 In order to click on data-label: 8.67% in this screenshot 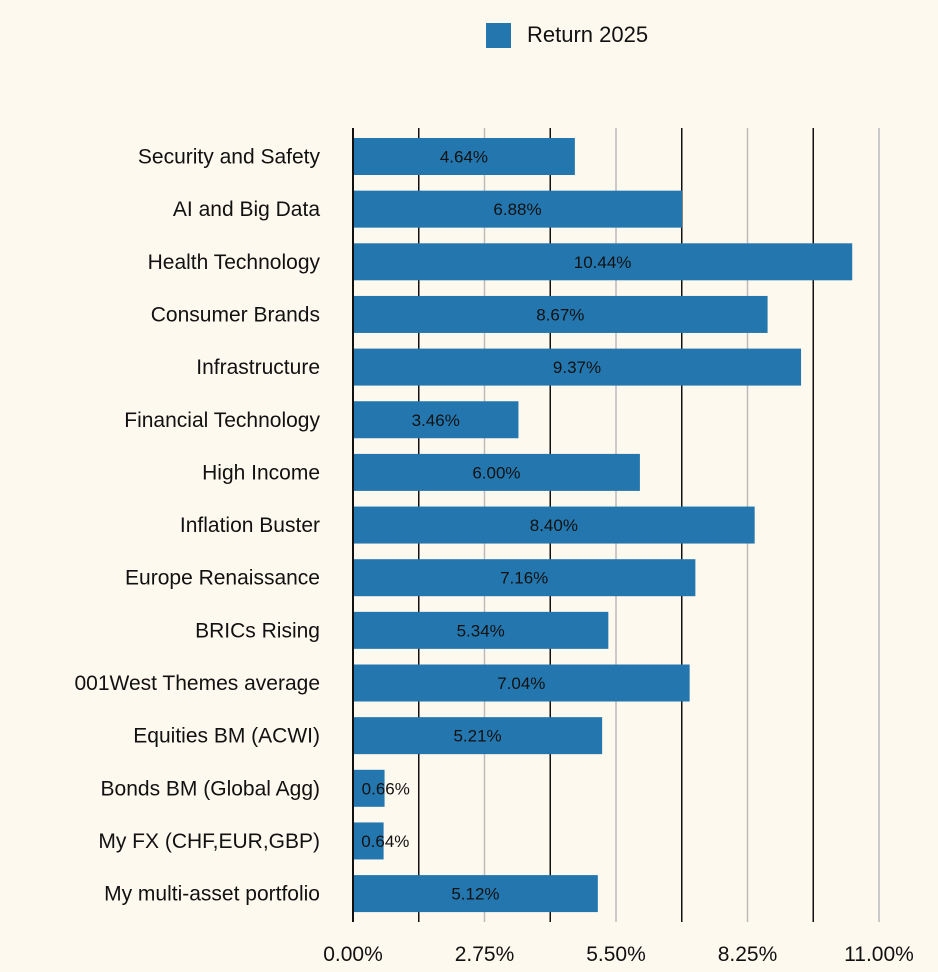, I will do `click(560, 314)`.